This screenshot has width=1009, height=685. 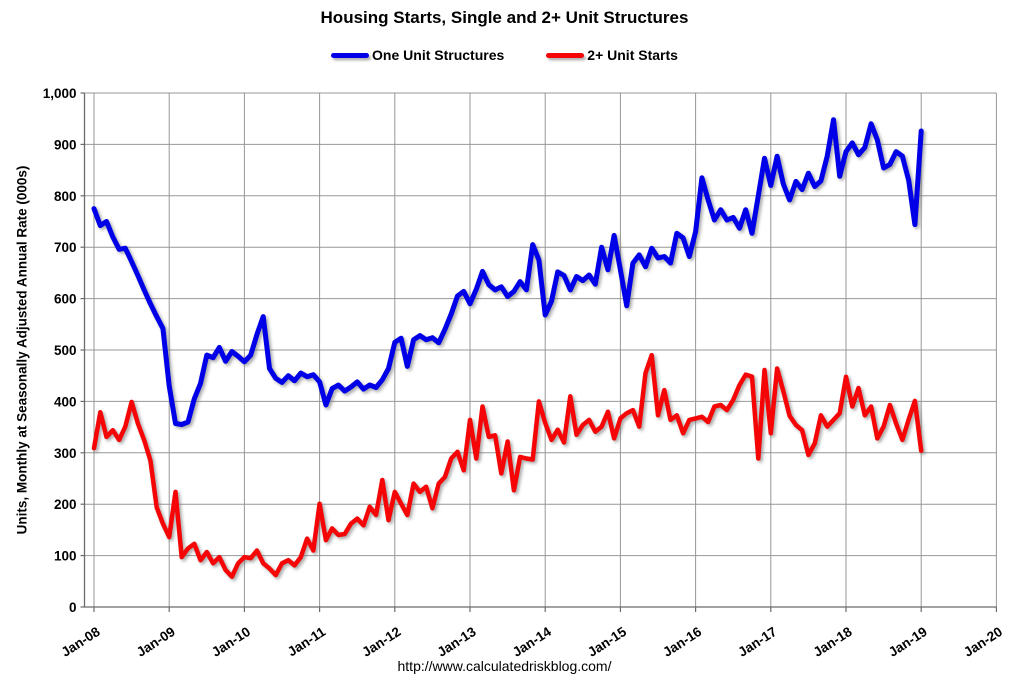 What do you see at coordinates (682, 642) in the screenshot?
I see `svg-text: Jan-16` at bounding box center [682, 642].